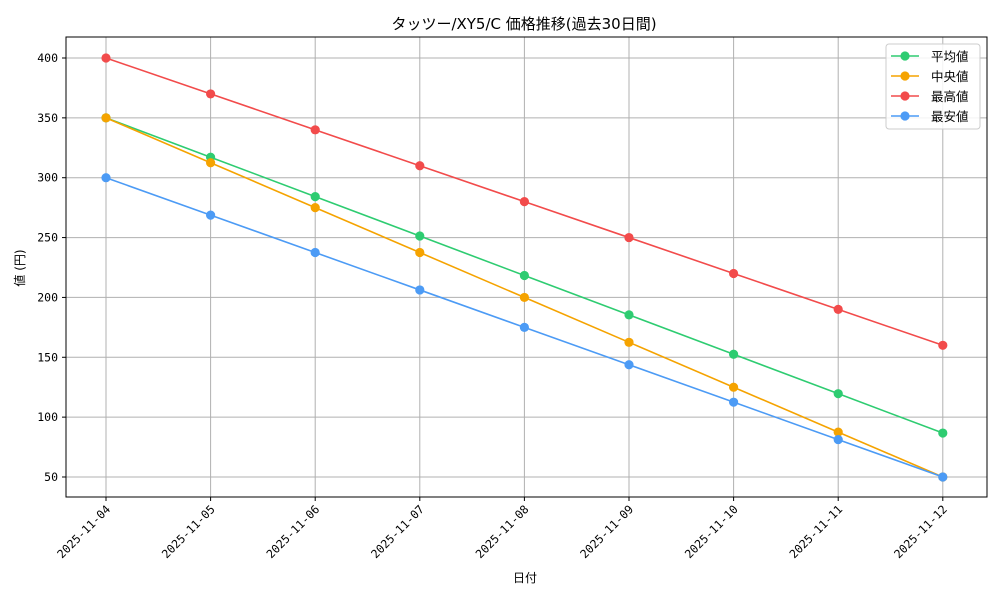 This screenshot has height=600, width=1000. What do you see at coordinates (502, 531) in the screenshot?
I see `x-tick-label: 2025-11-08` at bounding box center [502, 531].